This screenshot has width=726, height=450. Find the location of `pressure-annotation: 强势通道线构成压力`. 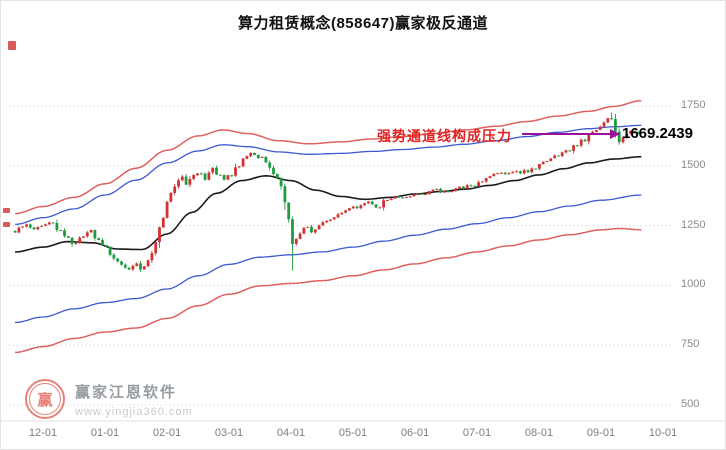

pressure-annotation: 强势通道线构成压力 is located at coordinates (444, 136).